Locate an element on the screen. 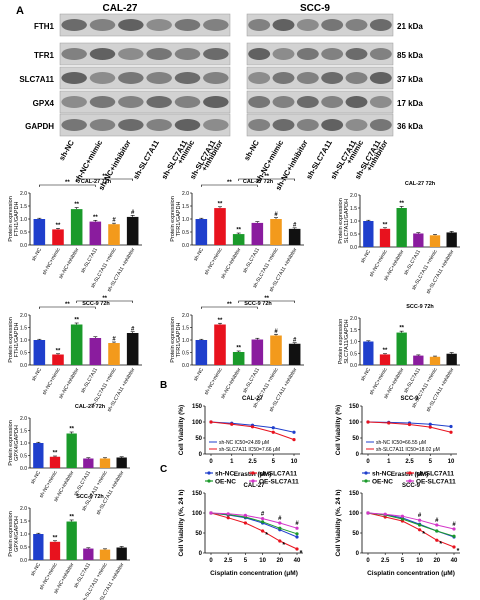 The height and width of the screenshot is (600, 480). y-tick-label: 2.0 is located at coordinates (23, 316).